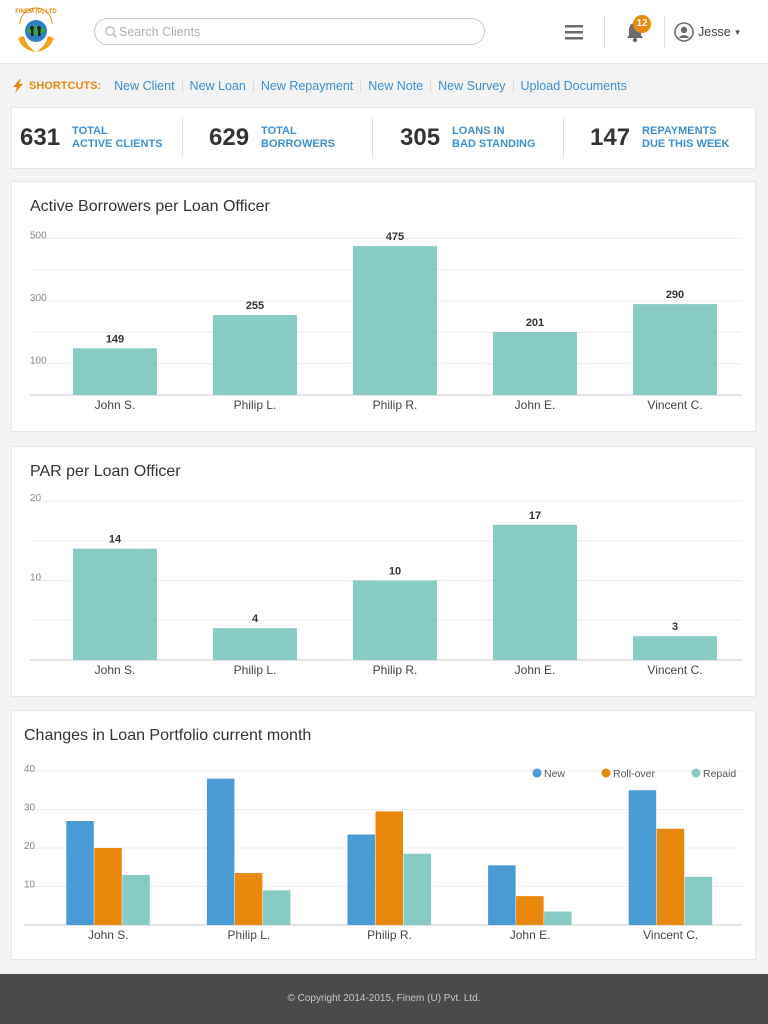  I want to click on shortcut-new-client: New Client, so click(144, 86).